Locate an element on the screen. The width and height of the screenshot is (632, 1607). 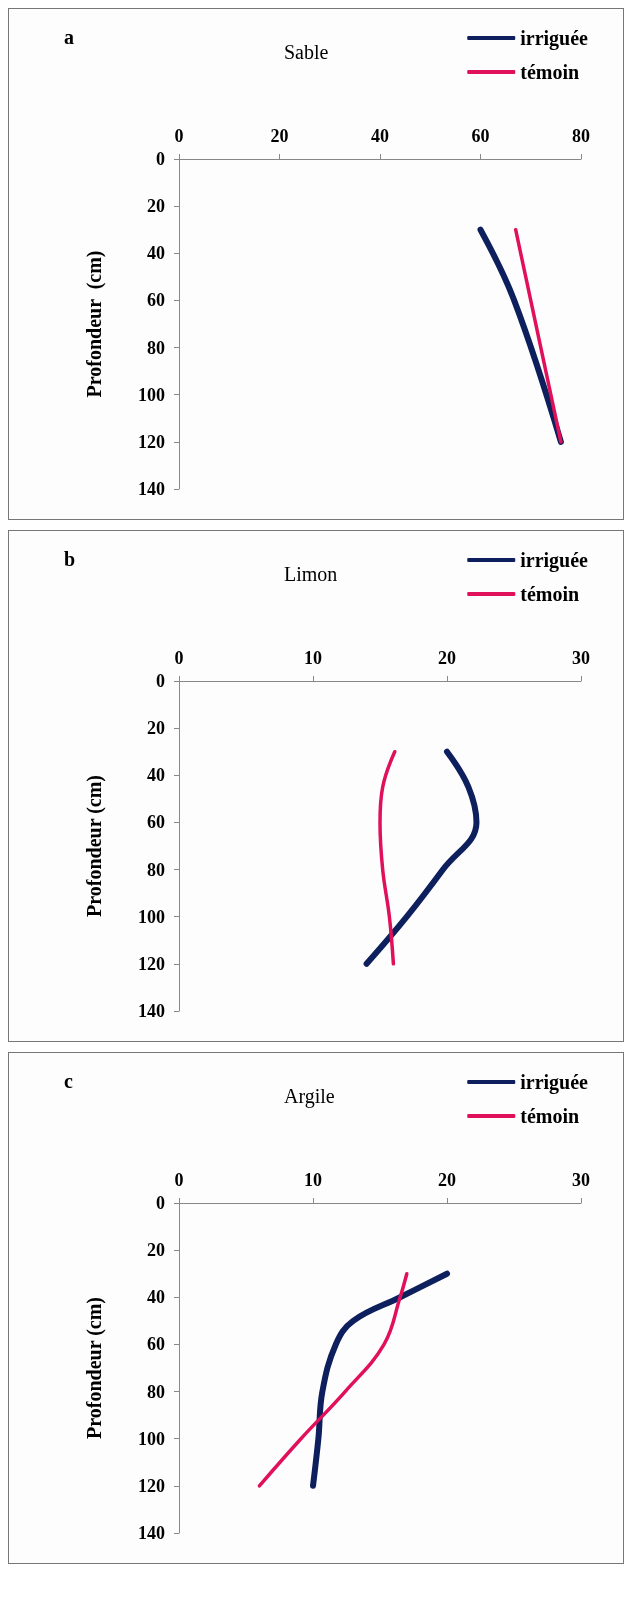
text: c is located at coordinates (68, 1081).